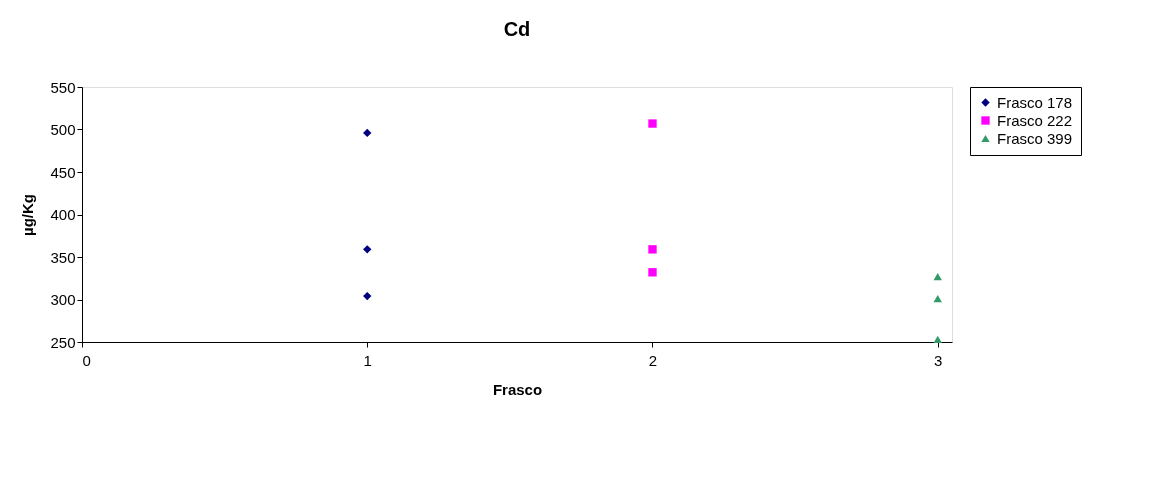 The image size is (1155, 485). What do you see at coordinates (63, 214) in the screenshot?
I see `y-tick-label: 400` at bounding box center [63, 214].